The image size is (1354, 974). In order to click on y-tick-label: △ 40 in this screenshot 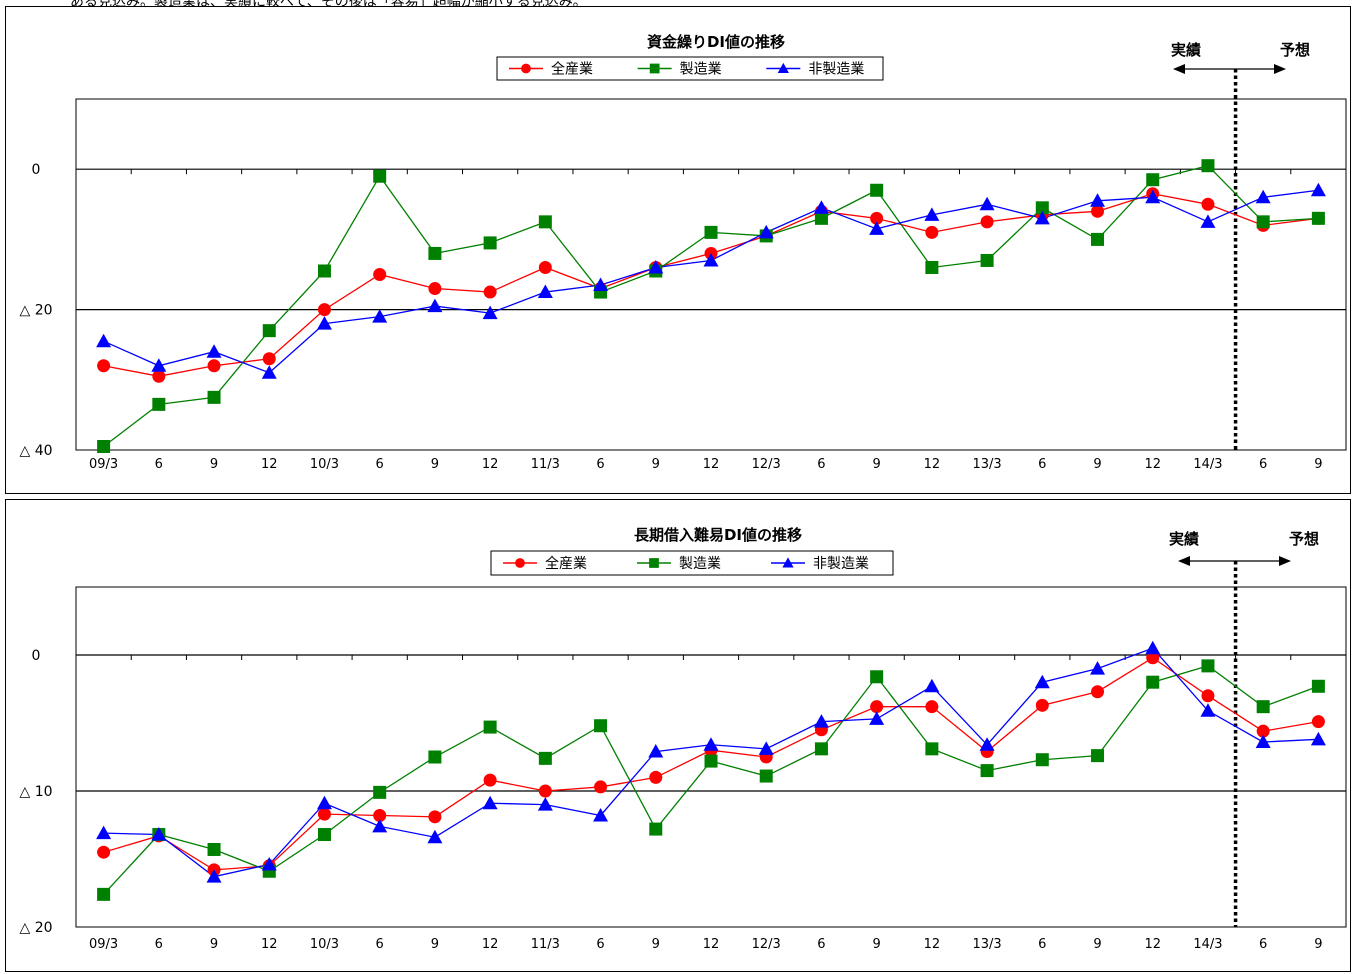, I will do `click(35, 451)`.